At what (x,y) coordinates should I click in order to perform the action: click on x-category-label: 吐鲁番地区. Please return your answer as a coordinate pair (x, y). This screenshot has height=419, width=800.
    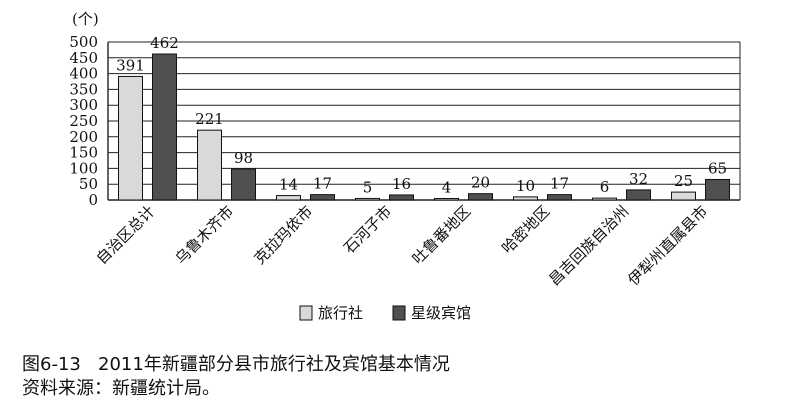
    Looking at the image, I should click on (442, 235).